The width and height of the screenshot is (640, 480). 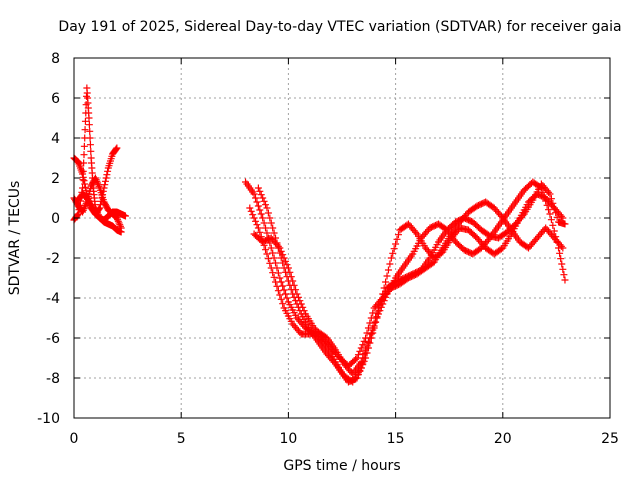 I want to click on x-tick-label: 20, so click(x=503, y=439).